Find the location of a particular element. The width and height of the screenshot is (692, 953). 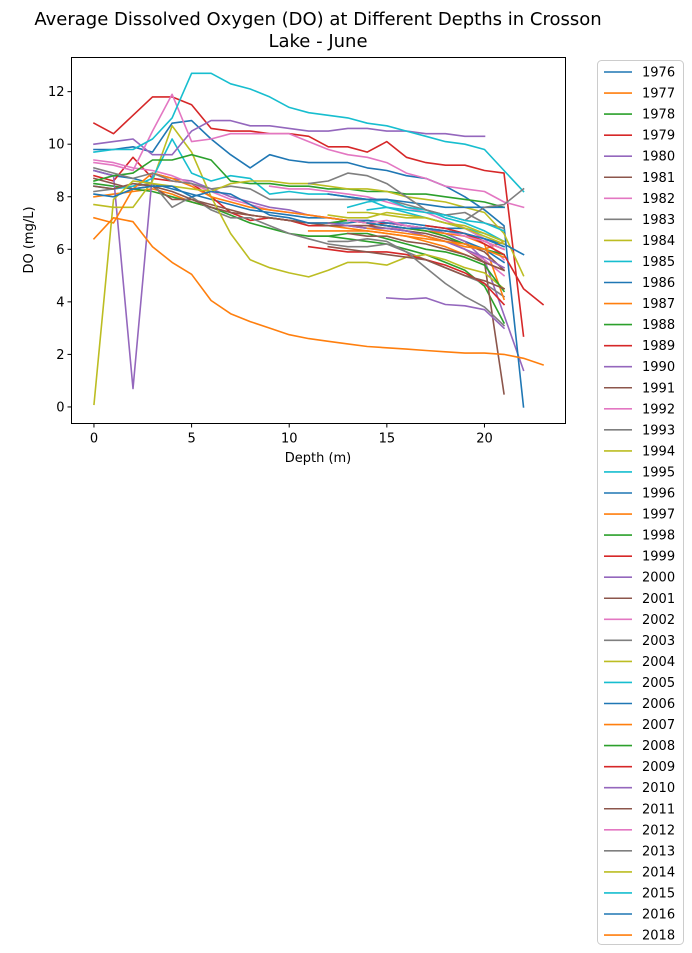

x-axis: 0 5 10 15 20 is located at coordinates (291, 435).